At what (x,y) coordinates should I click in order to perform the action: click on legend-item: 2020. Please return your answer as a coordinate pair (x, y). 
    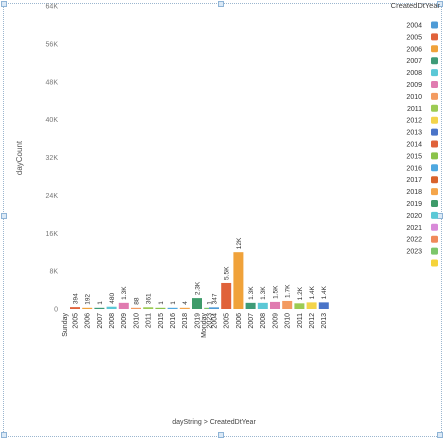
    Looking at the image, I should click on (422, 215).